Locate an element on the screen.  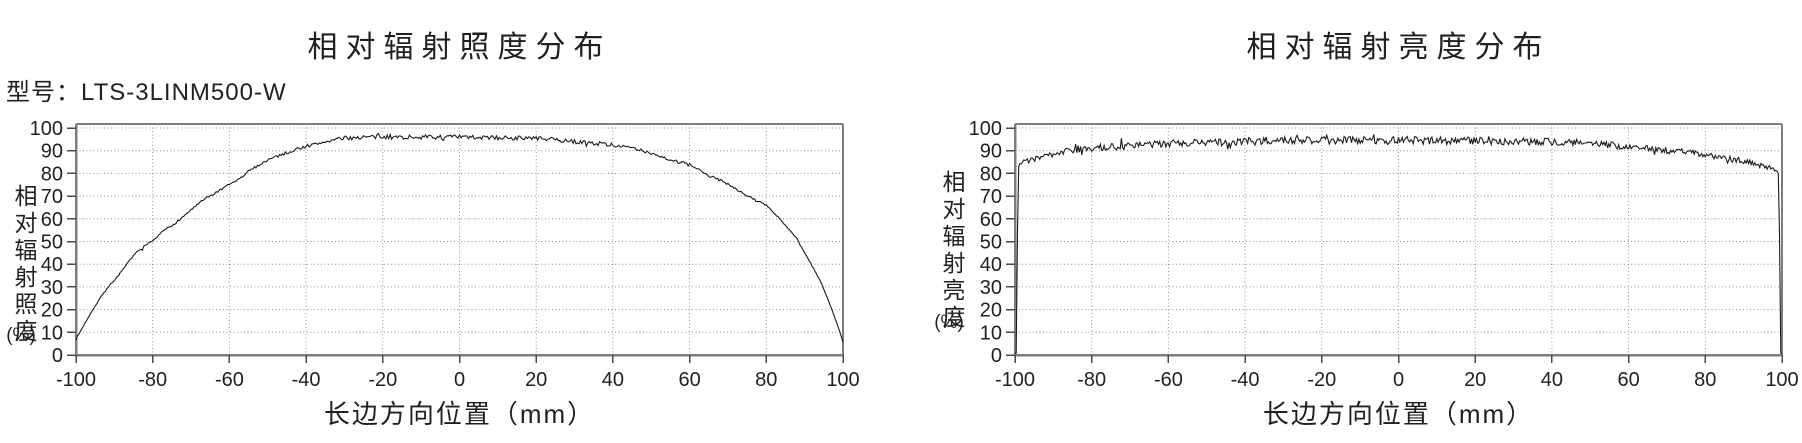
chart1-title: 相对辐射照度分布 is located at coordinates (459, 47).